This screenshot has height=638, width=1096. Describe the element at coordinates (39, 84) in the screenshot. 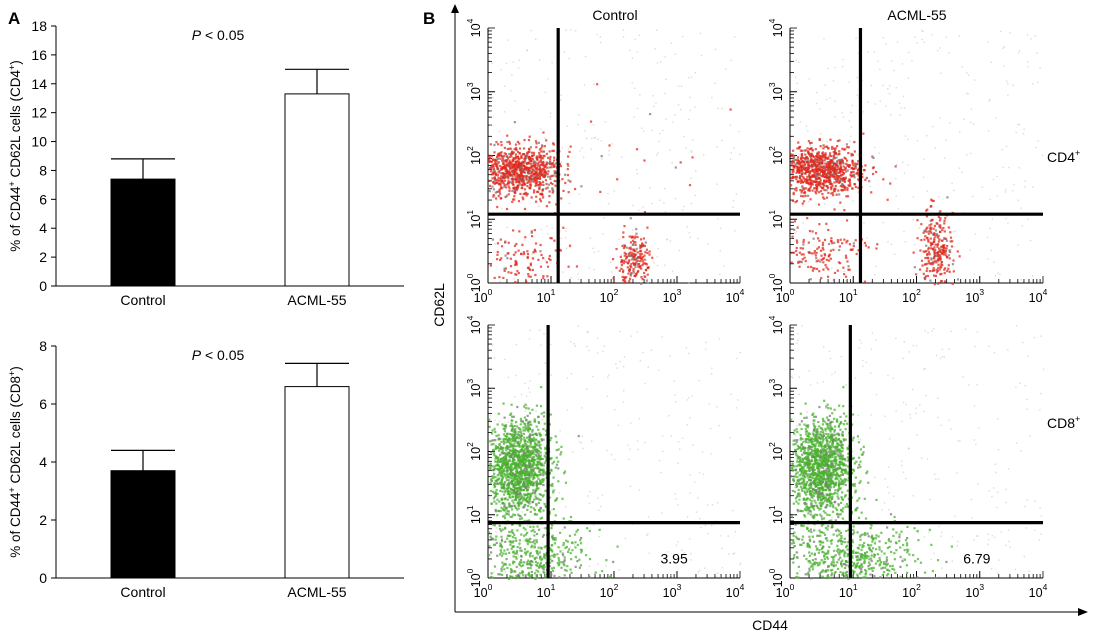

I see `y-tick-label: 14` at that location.